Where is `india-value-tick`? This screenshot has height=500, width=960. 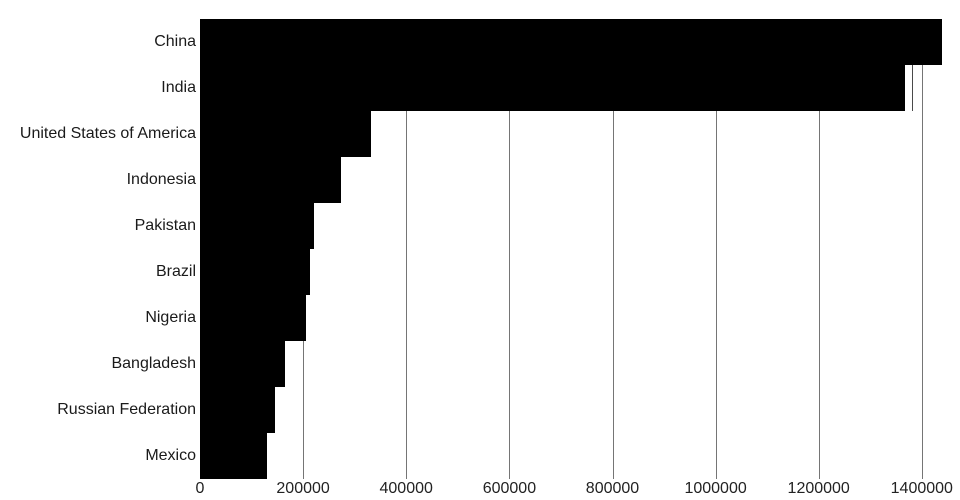
india-value-tick is located at coordinates (912, 88).